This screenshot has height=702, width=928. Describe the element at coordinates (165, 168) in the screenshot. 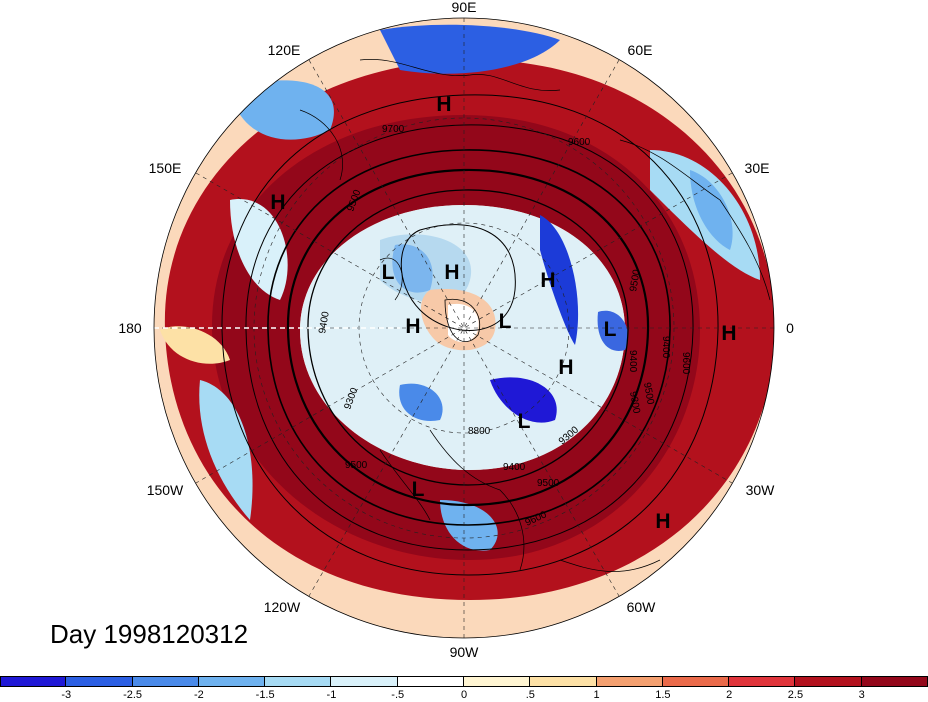

I see `lon-label-150e: 150E` at that location.